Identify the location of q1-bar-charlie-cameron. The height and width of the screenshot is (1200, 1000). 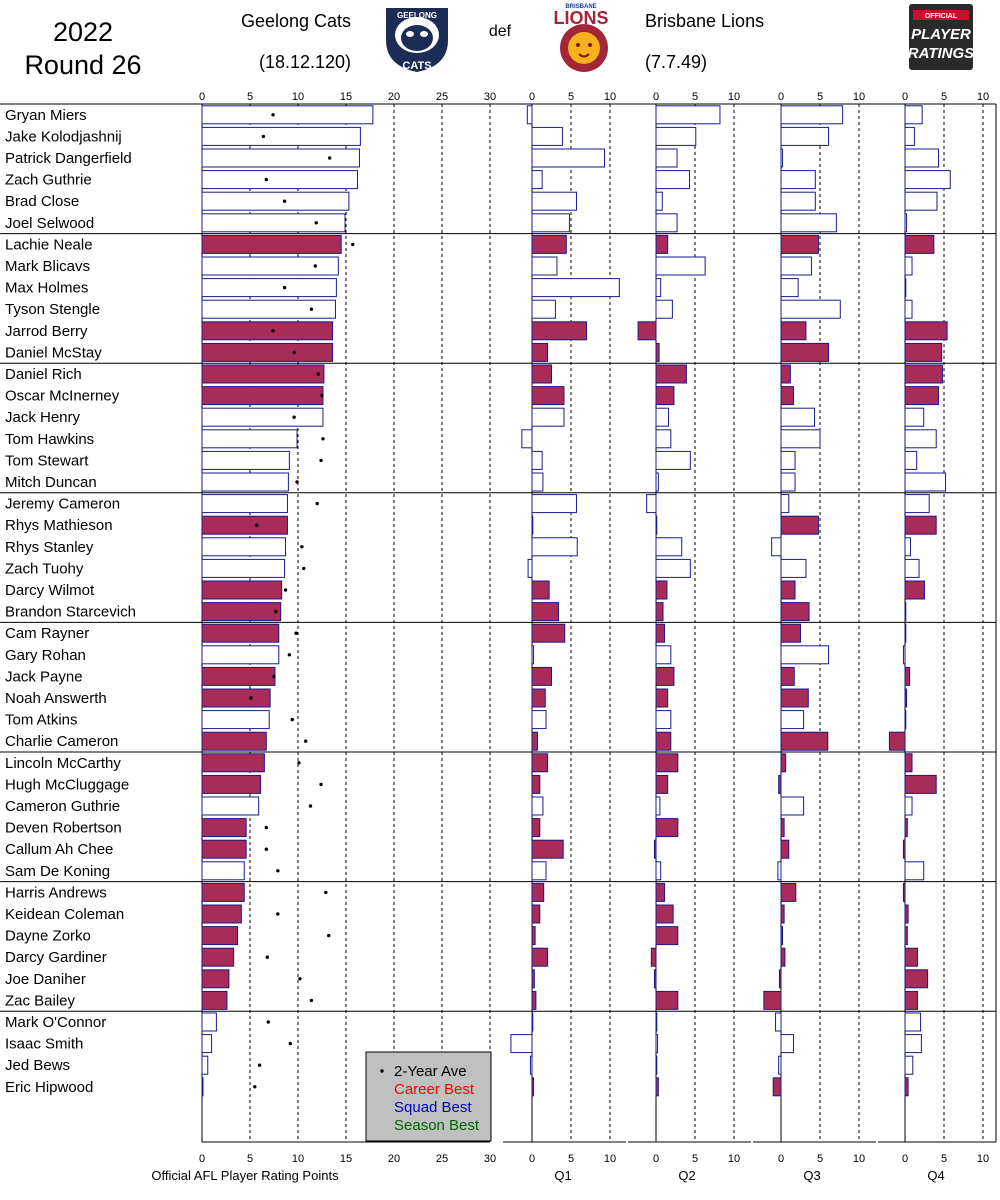
(534, 741).